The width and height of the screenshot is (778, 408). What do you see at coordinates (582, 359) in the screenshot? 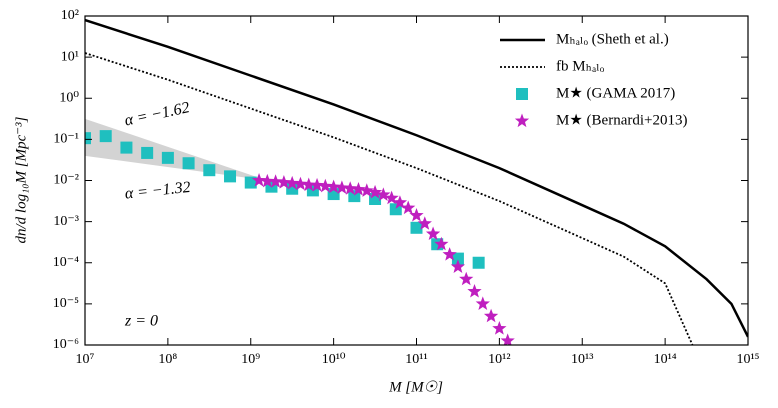
I see `x-tick-label: 10¹³` at bounding box center [582, 359].